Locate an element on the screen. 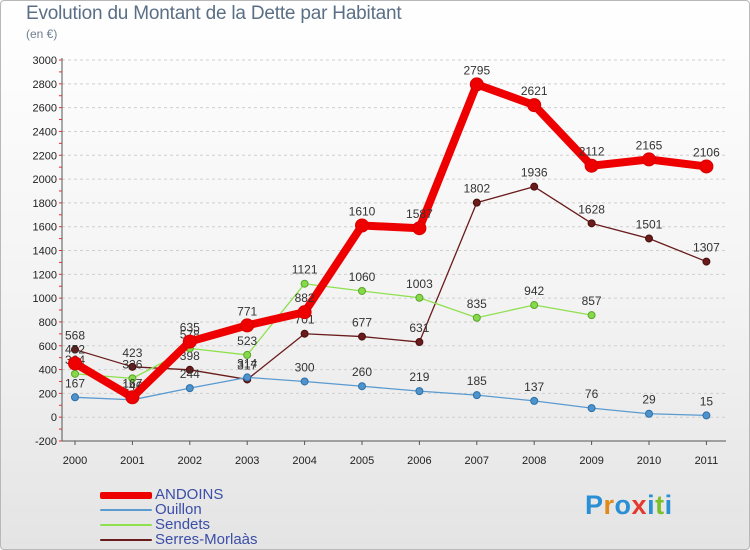 This screenshot has height=550, width=750. logo-letter: x is located at coordinates (639, 505).